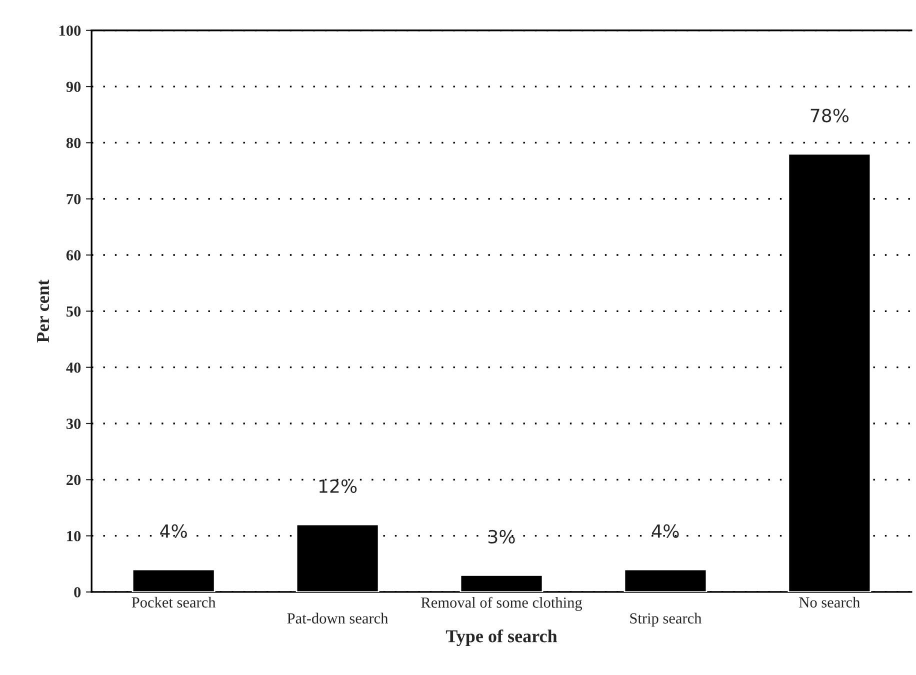 The height and width of the screenshot is (675, 916). What do you see at coordinates (73, 480) in the screenshot?
I see `y-tick-label: 20` at bounding box center [73, 480].